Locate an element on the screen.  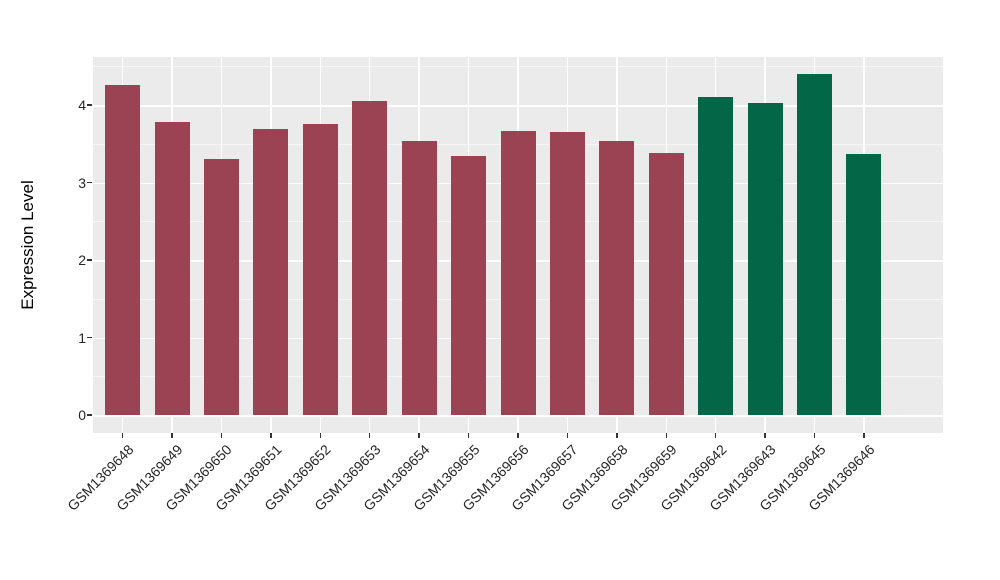
x-tick-label-GSM1369653: GSM1369653 is located at coordinates (347, 477).